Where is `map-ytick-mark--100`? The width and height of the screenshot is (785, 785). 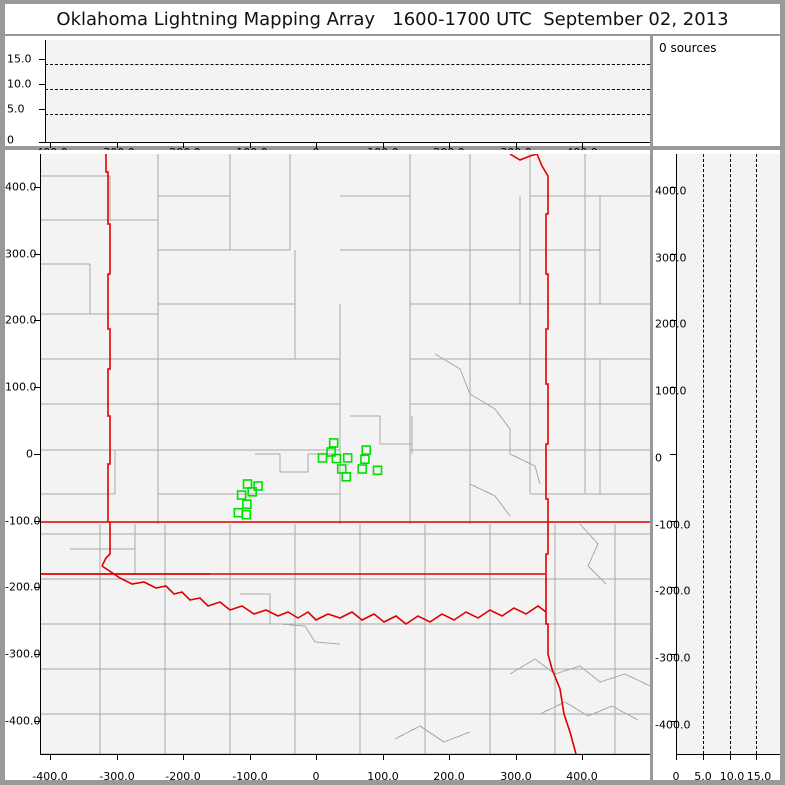
map-ytick-mark--100 is located at coordinates (37, 521).